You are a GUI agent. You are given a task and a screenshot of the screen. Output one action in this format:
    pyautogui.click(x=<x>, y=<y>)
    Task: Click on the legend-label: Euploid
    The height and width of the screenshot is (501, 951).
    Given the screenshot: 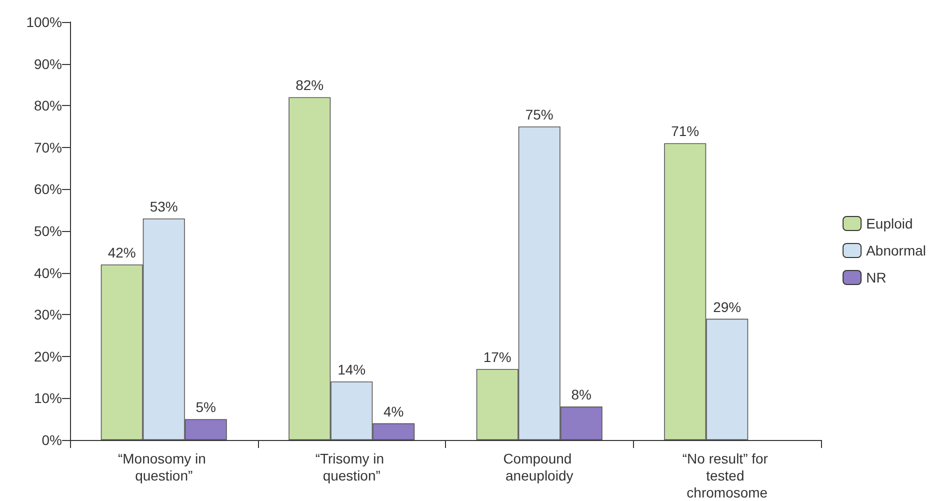 What is the action you would take?
    pyautogui.click(x=889, y=224)
    